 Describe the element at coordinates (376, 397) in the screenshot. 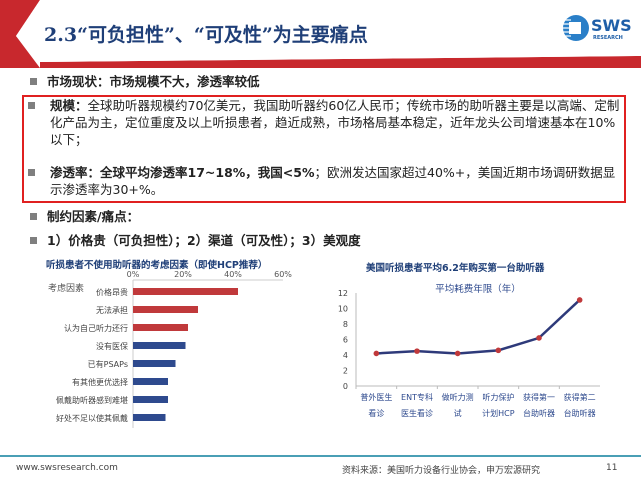

I see `x-tick-label: 普外医生` at that location.